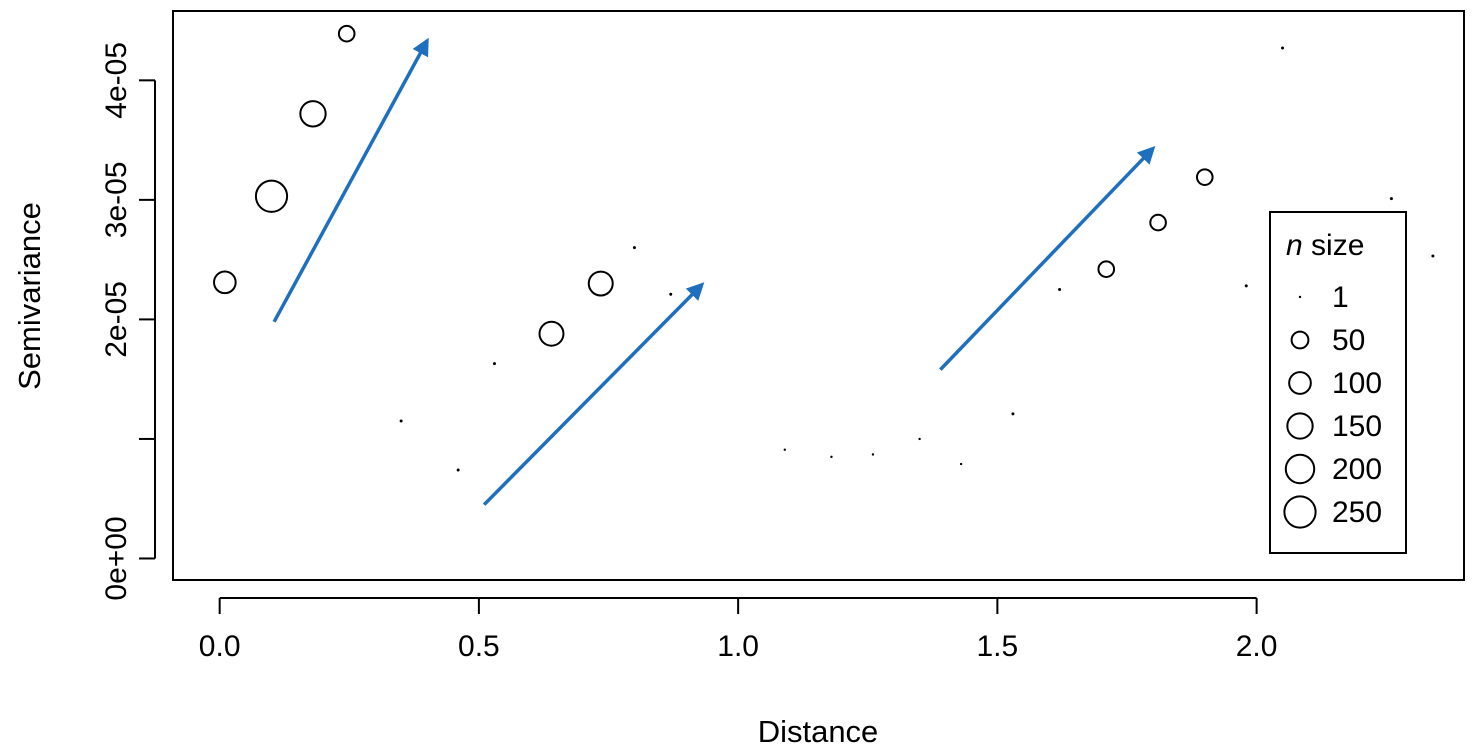  What do you see at coordinates (1334, 245) in the screenshot?
I see `legend-title-rest: size` at bounding box center [1334, 245].